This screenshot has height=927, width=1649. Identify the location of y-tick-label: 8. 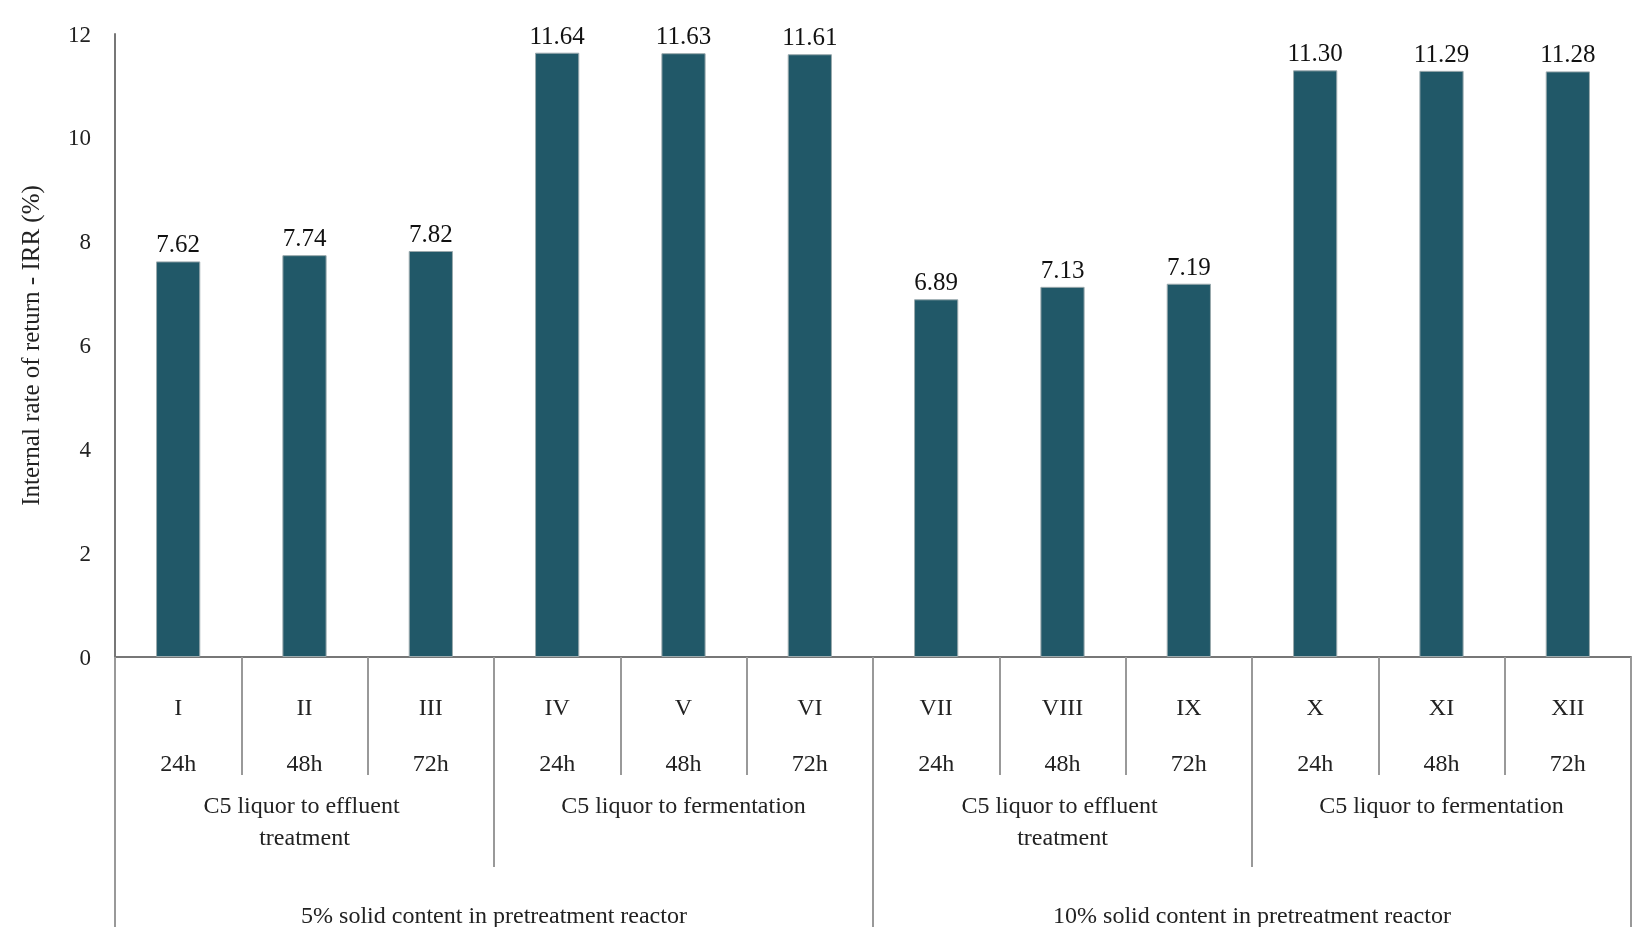
(85, 242).